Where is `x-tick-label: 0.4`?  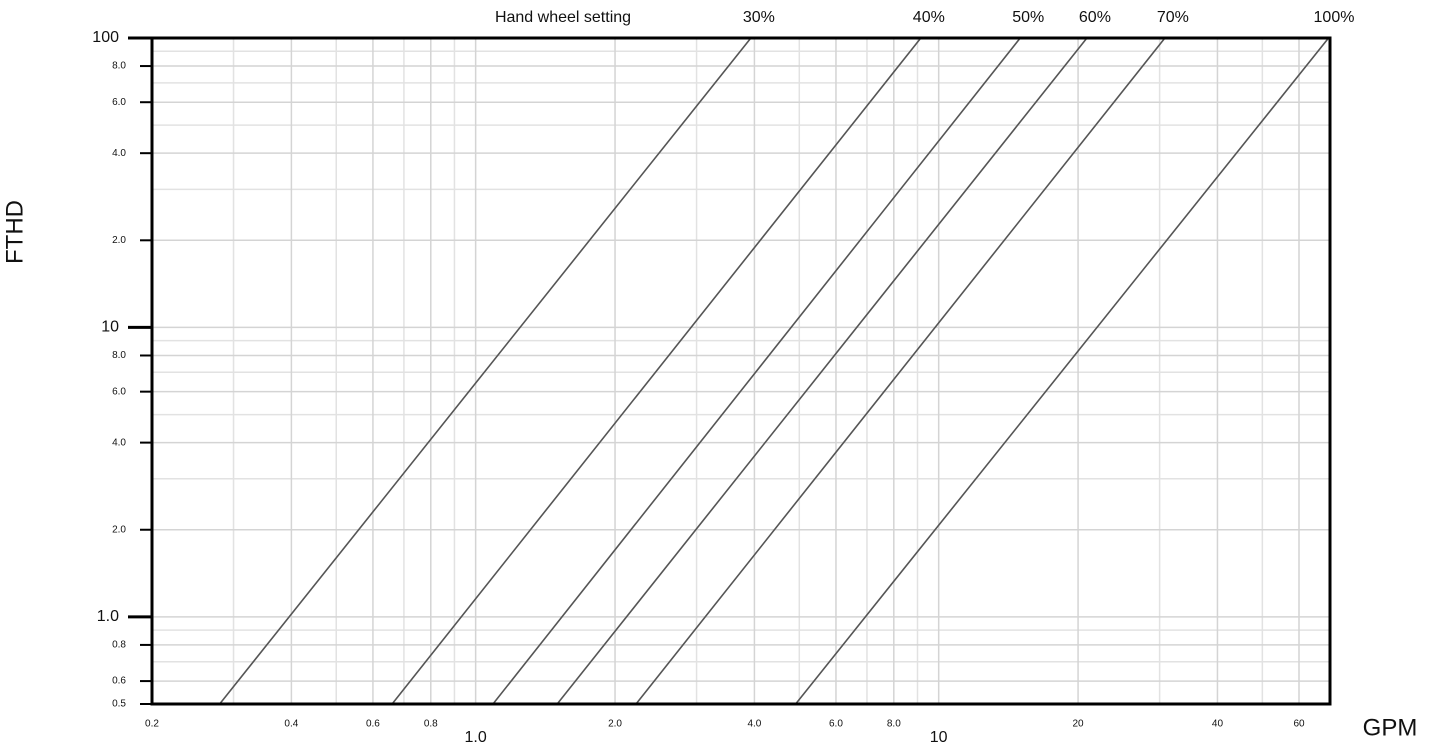 x-tick-label: 0.4 is located at coordinates (291, 724).